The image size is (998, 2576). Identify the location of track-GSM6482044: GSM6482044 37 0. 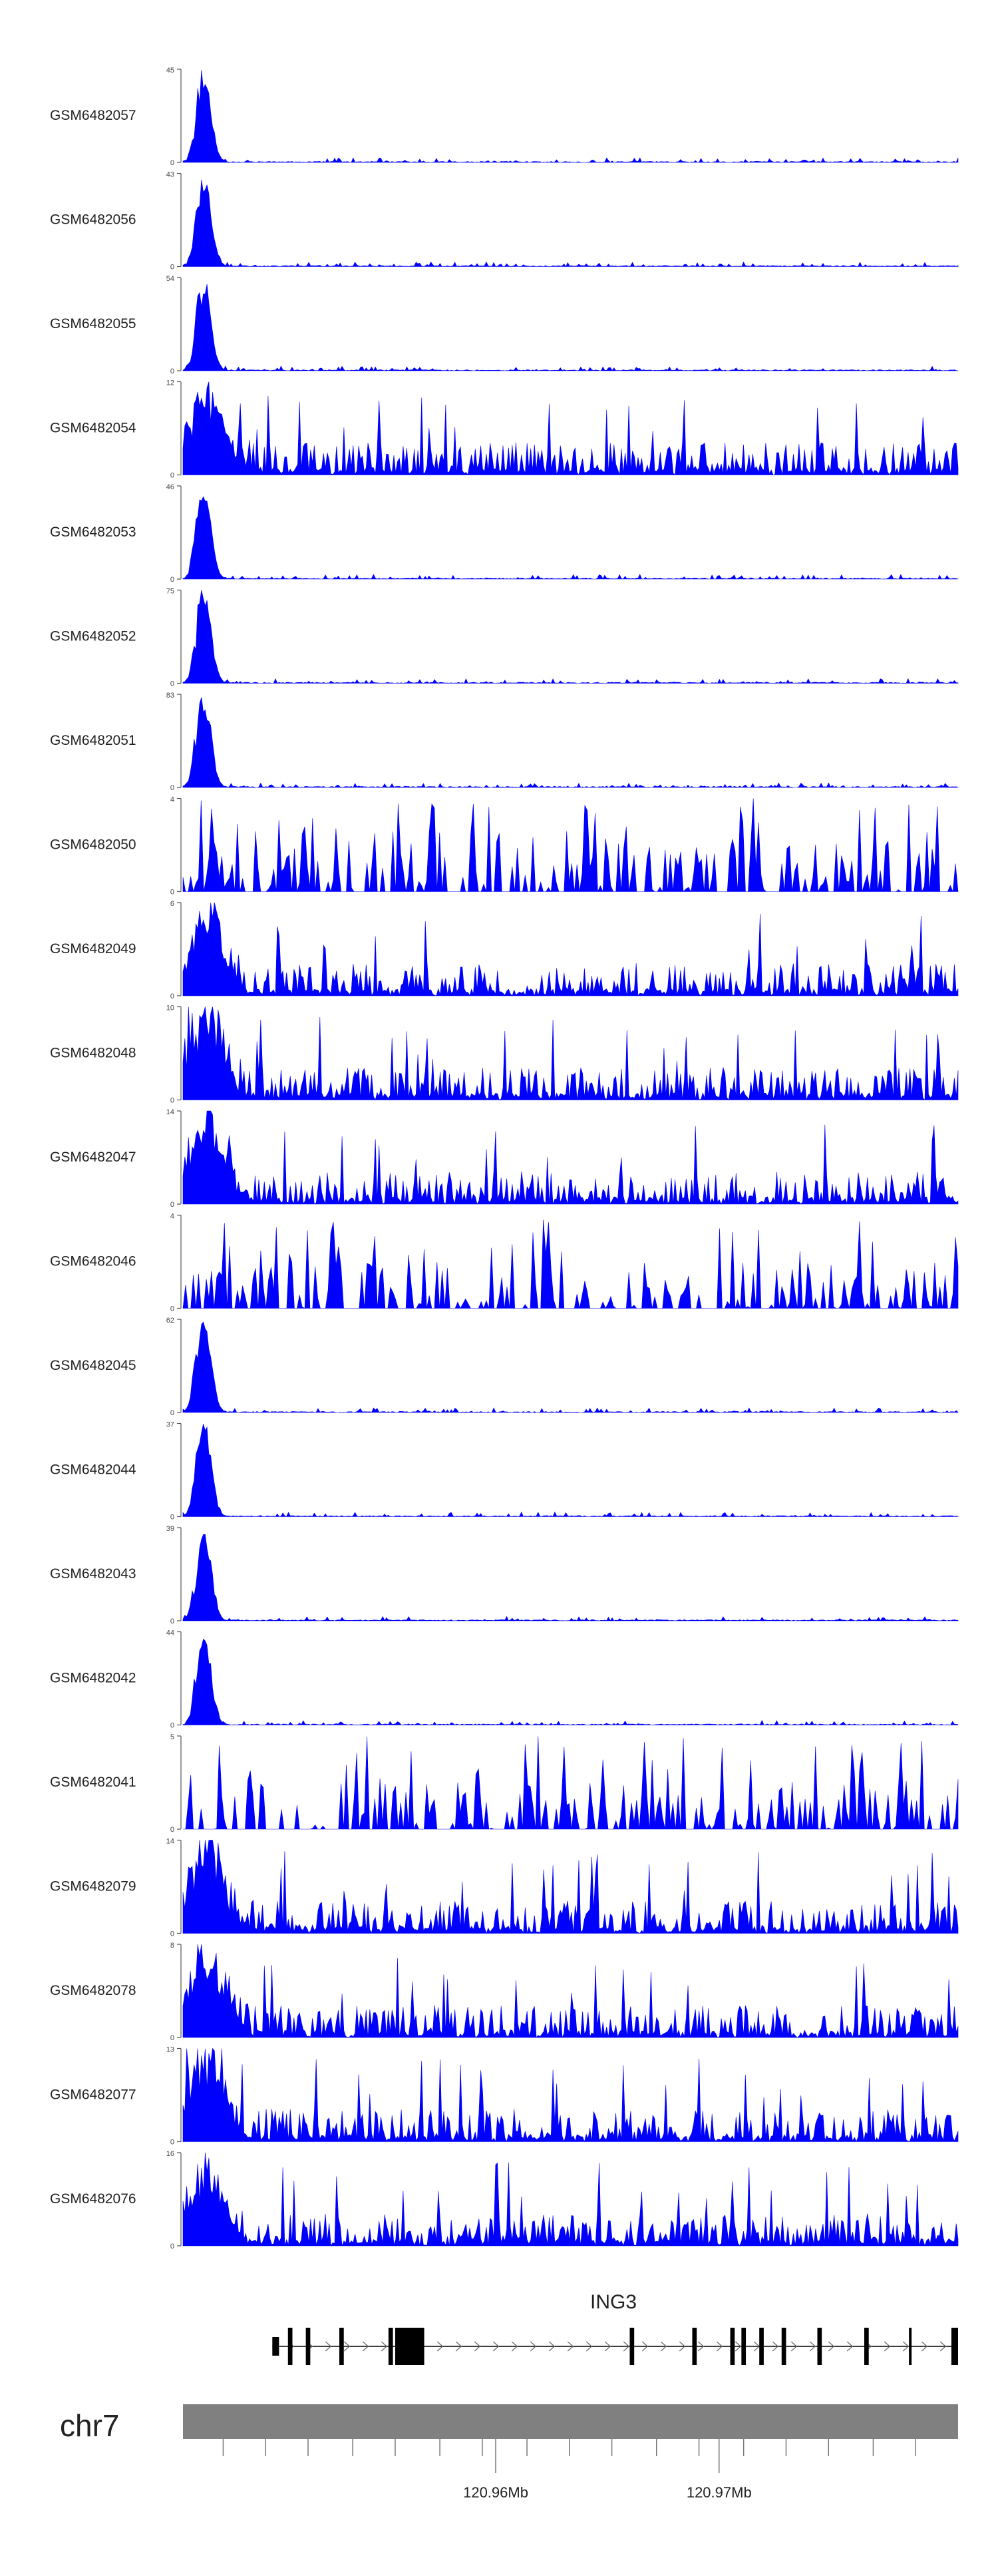
(504, 1471).